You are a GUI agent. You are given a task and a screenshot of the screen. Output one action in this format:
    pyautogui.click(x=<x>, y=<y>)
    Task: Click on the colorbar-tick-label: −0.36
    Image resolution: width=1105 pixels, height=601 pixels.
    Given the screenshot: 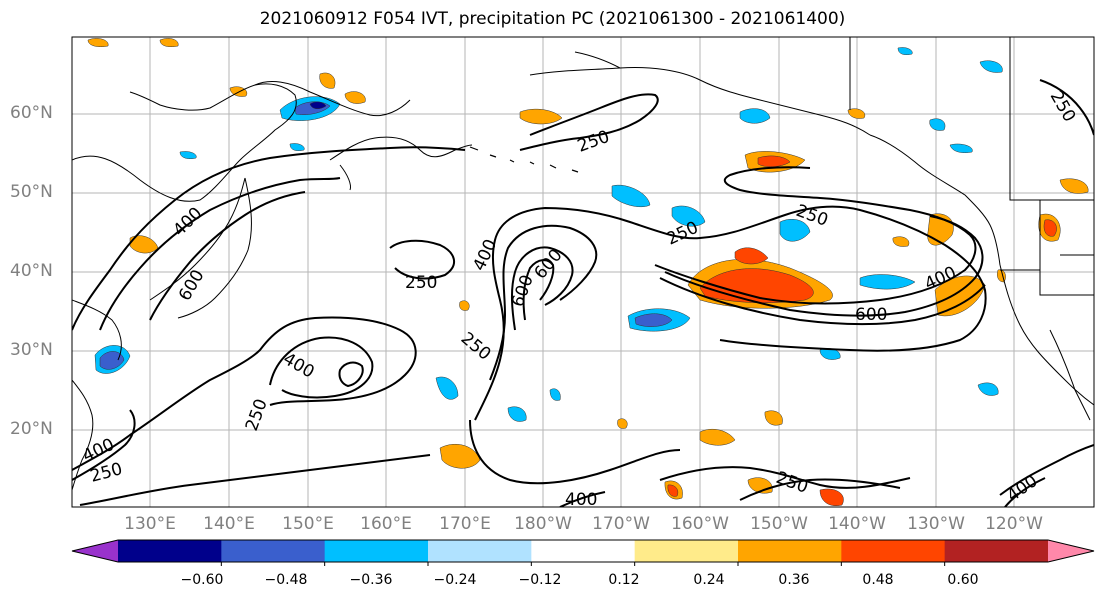 What is the action you would take?
    pyautogui.click(x=371, y=580)
    